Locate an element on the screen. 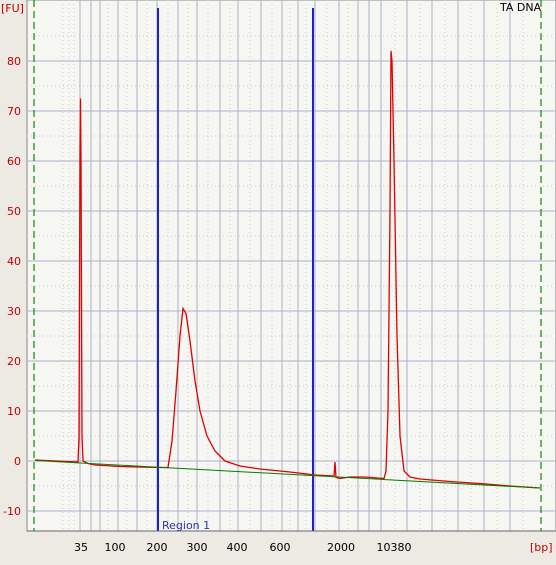  x-tick-label: 300 is located at coordinates (197, 547).